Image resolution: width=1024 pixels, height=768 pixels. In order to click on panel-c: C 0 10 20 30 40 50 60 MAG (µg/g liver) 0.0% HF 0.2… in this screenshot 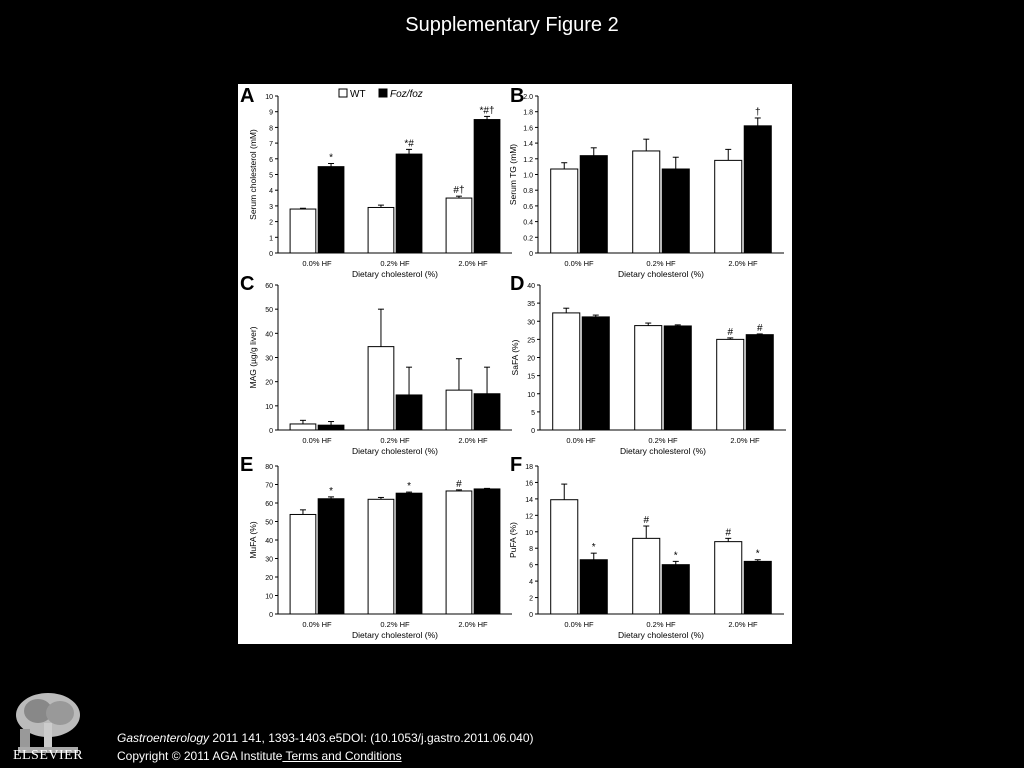, I will do `click(376, 364)`.